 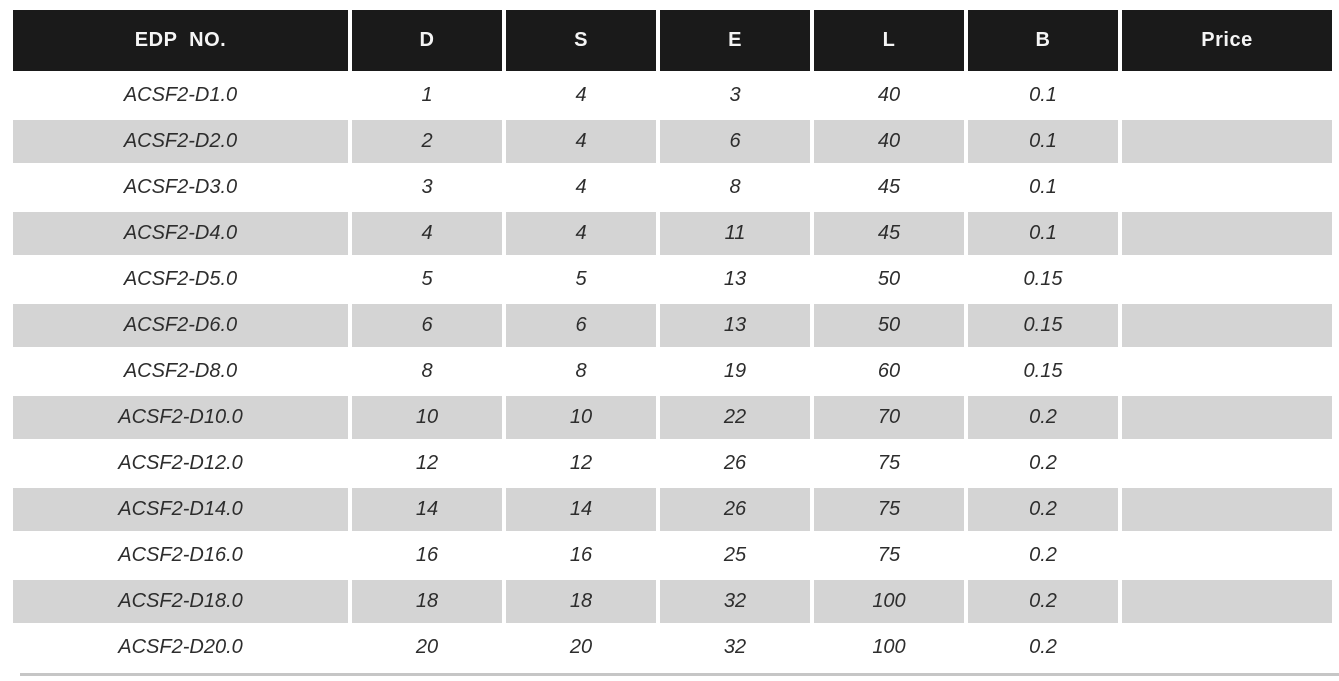 What do you see at coordinates (679, 674) in the screenshot?
I see `bottom-rule` at bounding box center [679, 674].